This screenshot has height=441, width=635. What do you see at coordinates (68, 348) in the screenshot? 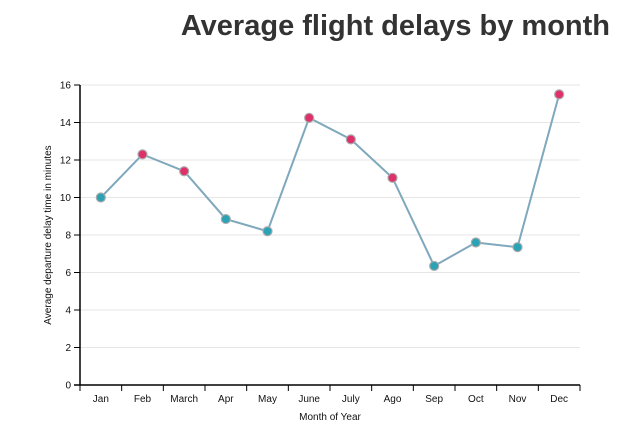
I see `y-tick-label: 2` at bounding box center [68, 348].